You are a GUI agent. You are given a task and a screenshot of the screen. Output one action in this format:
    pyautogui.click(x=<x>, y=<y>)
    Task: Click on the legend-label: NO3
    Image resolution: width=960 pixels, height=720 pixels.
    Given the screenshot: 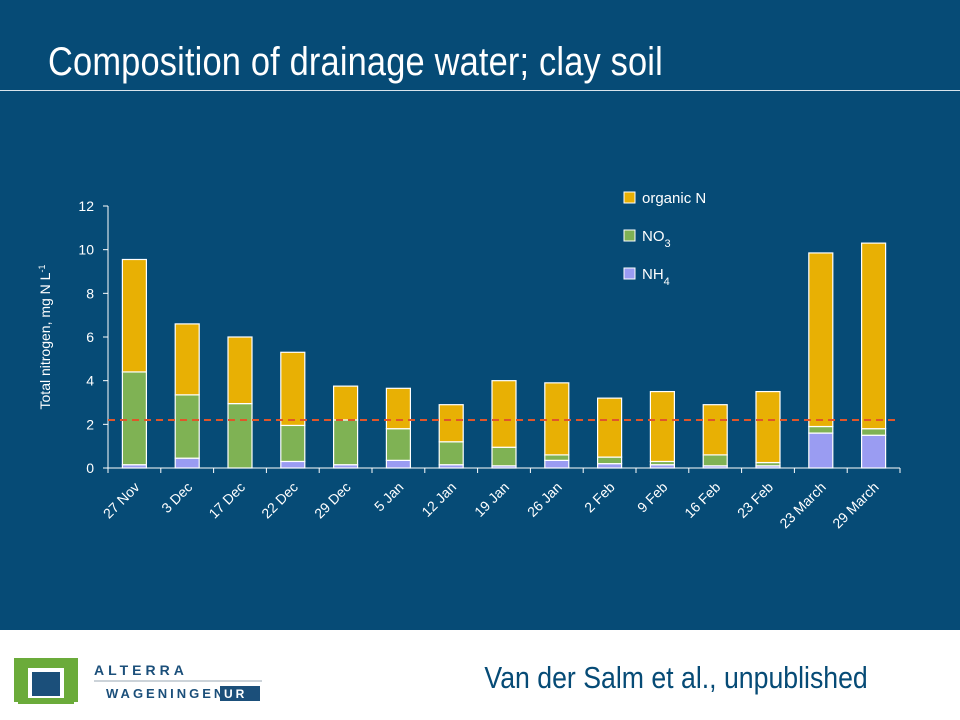 What is the action you would take?
    pyautogui.click(x=656, y=239)
    